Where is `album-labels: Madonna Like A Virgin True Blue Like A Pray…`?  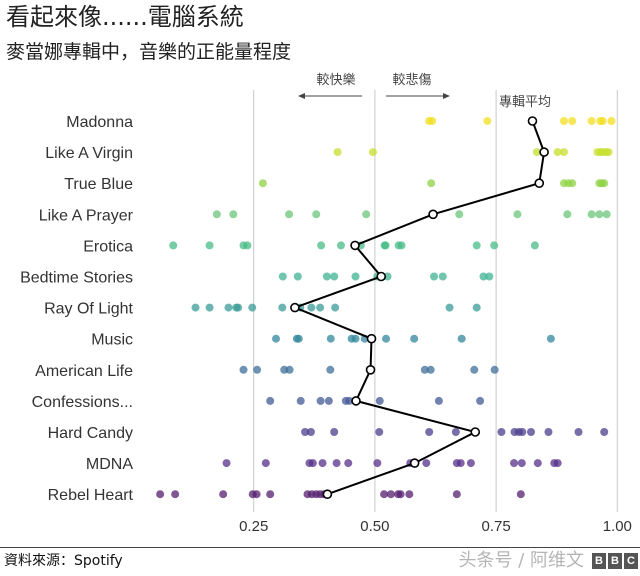 album-labels: Madonna Like A Virgin True Blue Like A Pray… is located at coordinates (77, 309).